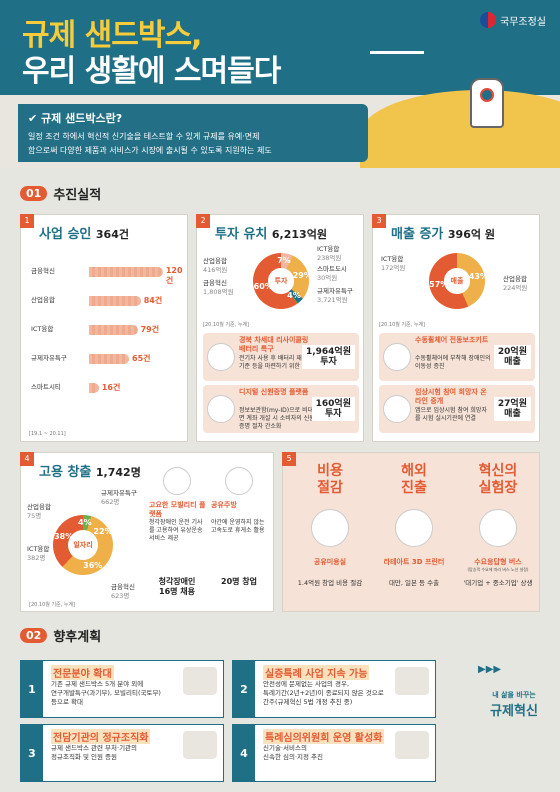  Describe the element at coordinates (27, 459) in the screenshot. I see `card-number: 4` at that location.